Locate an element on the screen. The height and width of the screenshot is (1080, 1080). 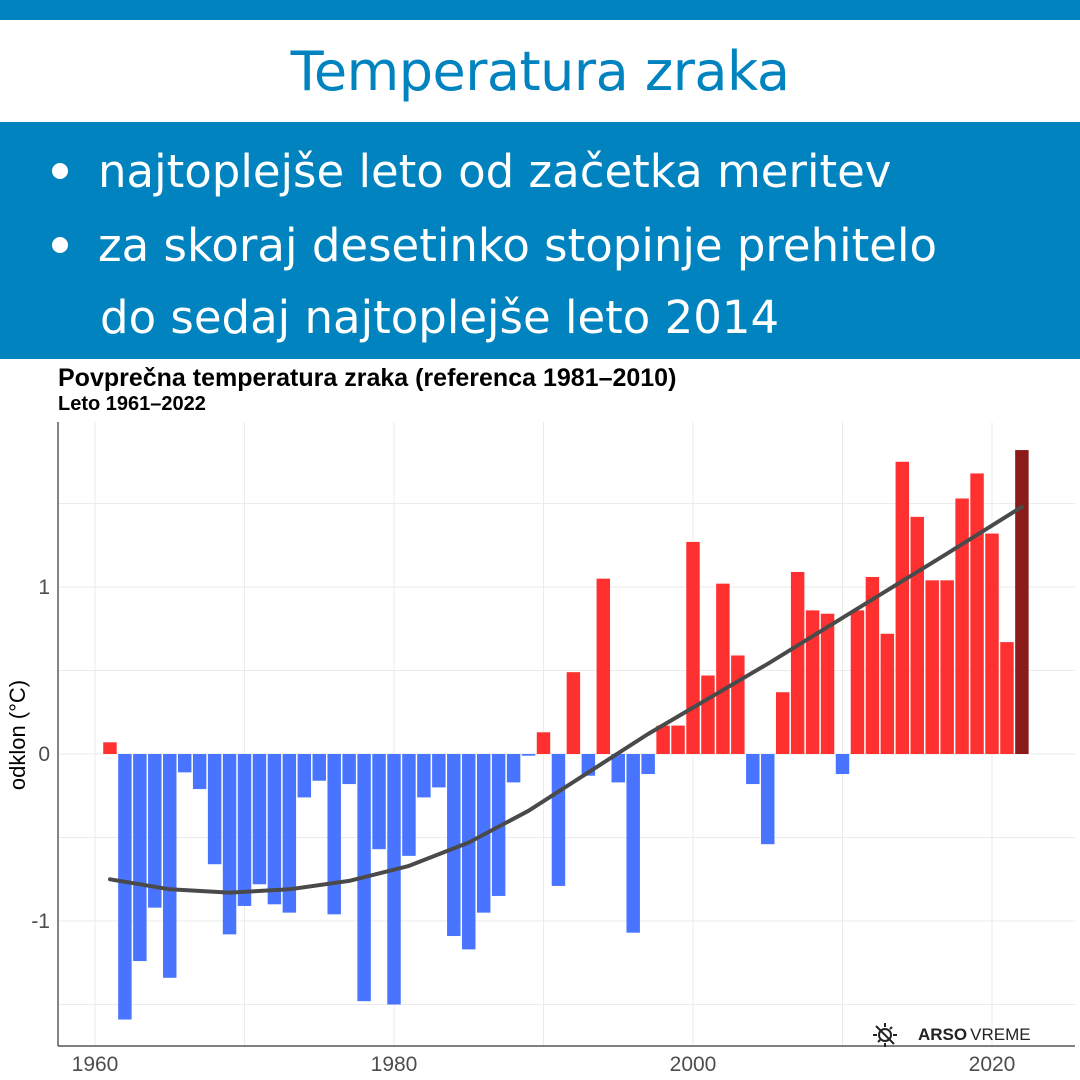
y-tick-label: 0 is located at coordinates (44, 754).